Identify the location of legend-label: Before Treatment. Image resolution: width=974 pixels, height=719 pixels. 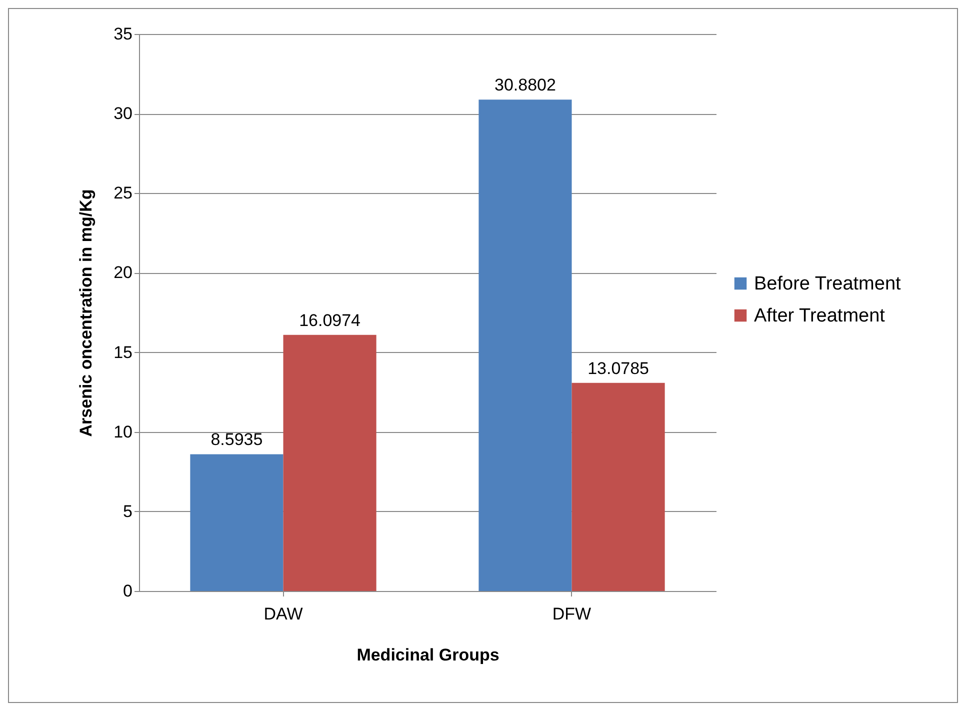
(828, 284).